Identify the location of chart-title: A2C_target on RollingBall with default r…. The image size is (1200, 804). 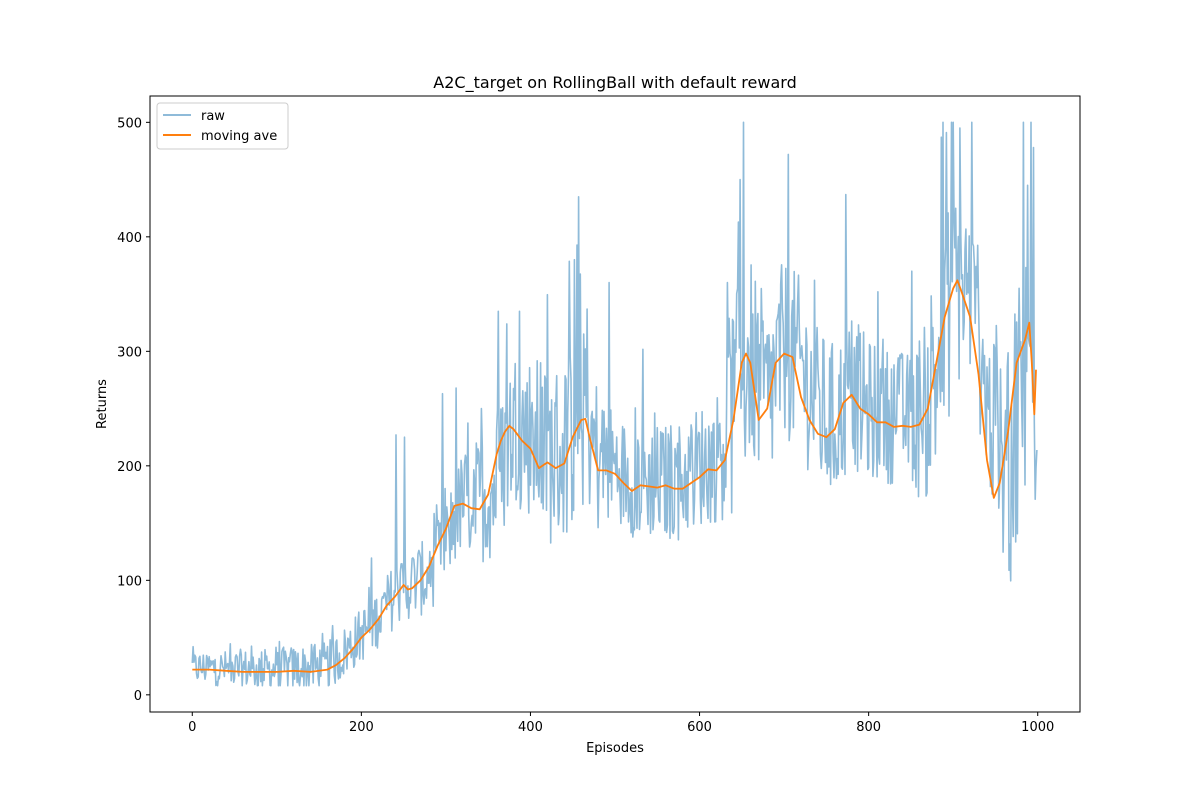
(614, 83).